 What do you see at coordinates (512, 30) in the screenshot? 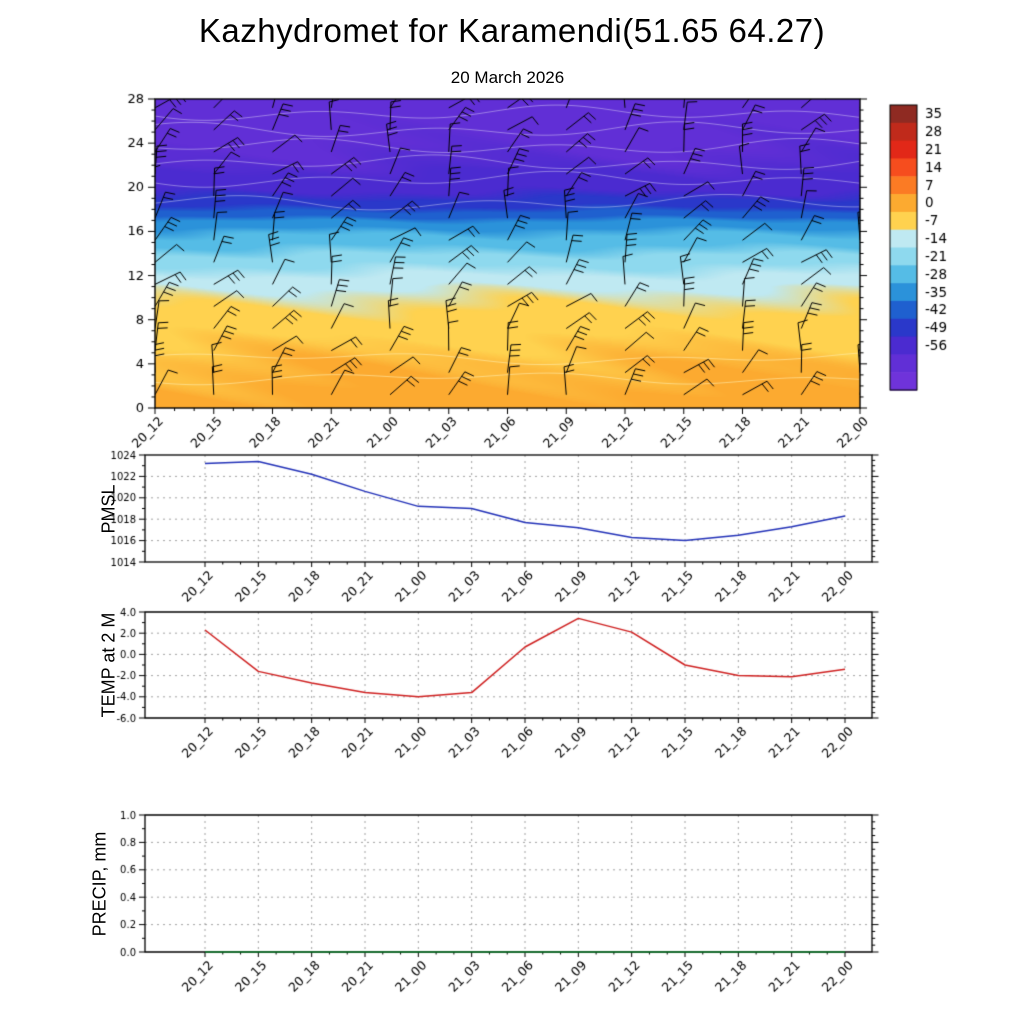
I see `page-title: Kazhydromet for Karamendi(51.65 64.27)` at bounding box center [512, 30].